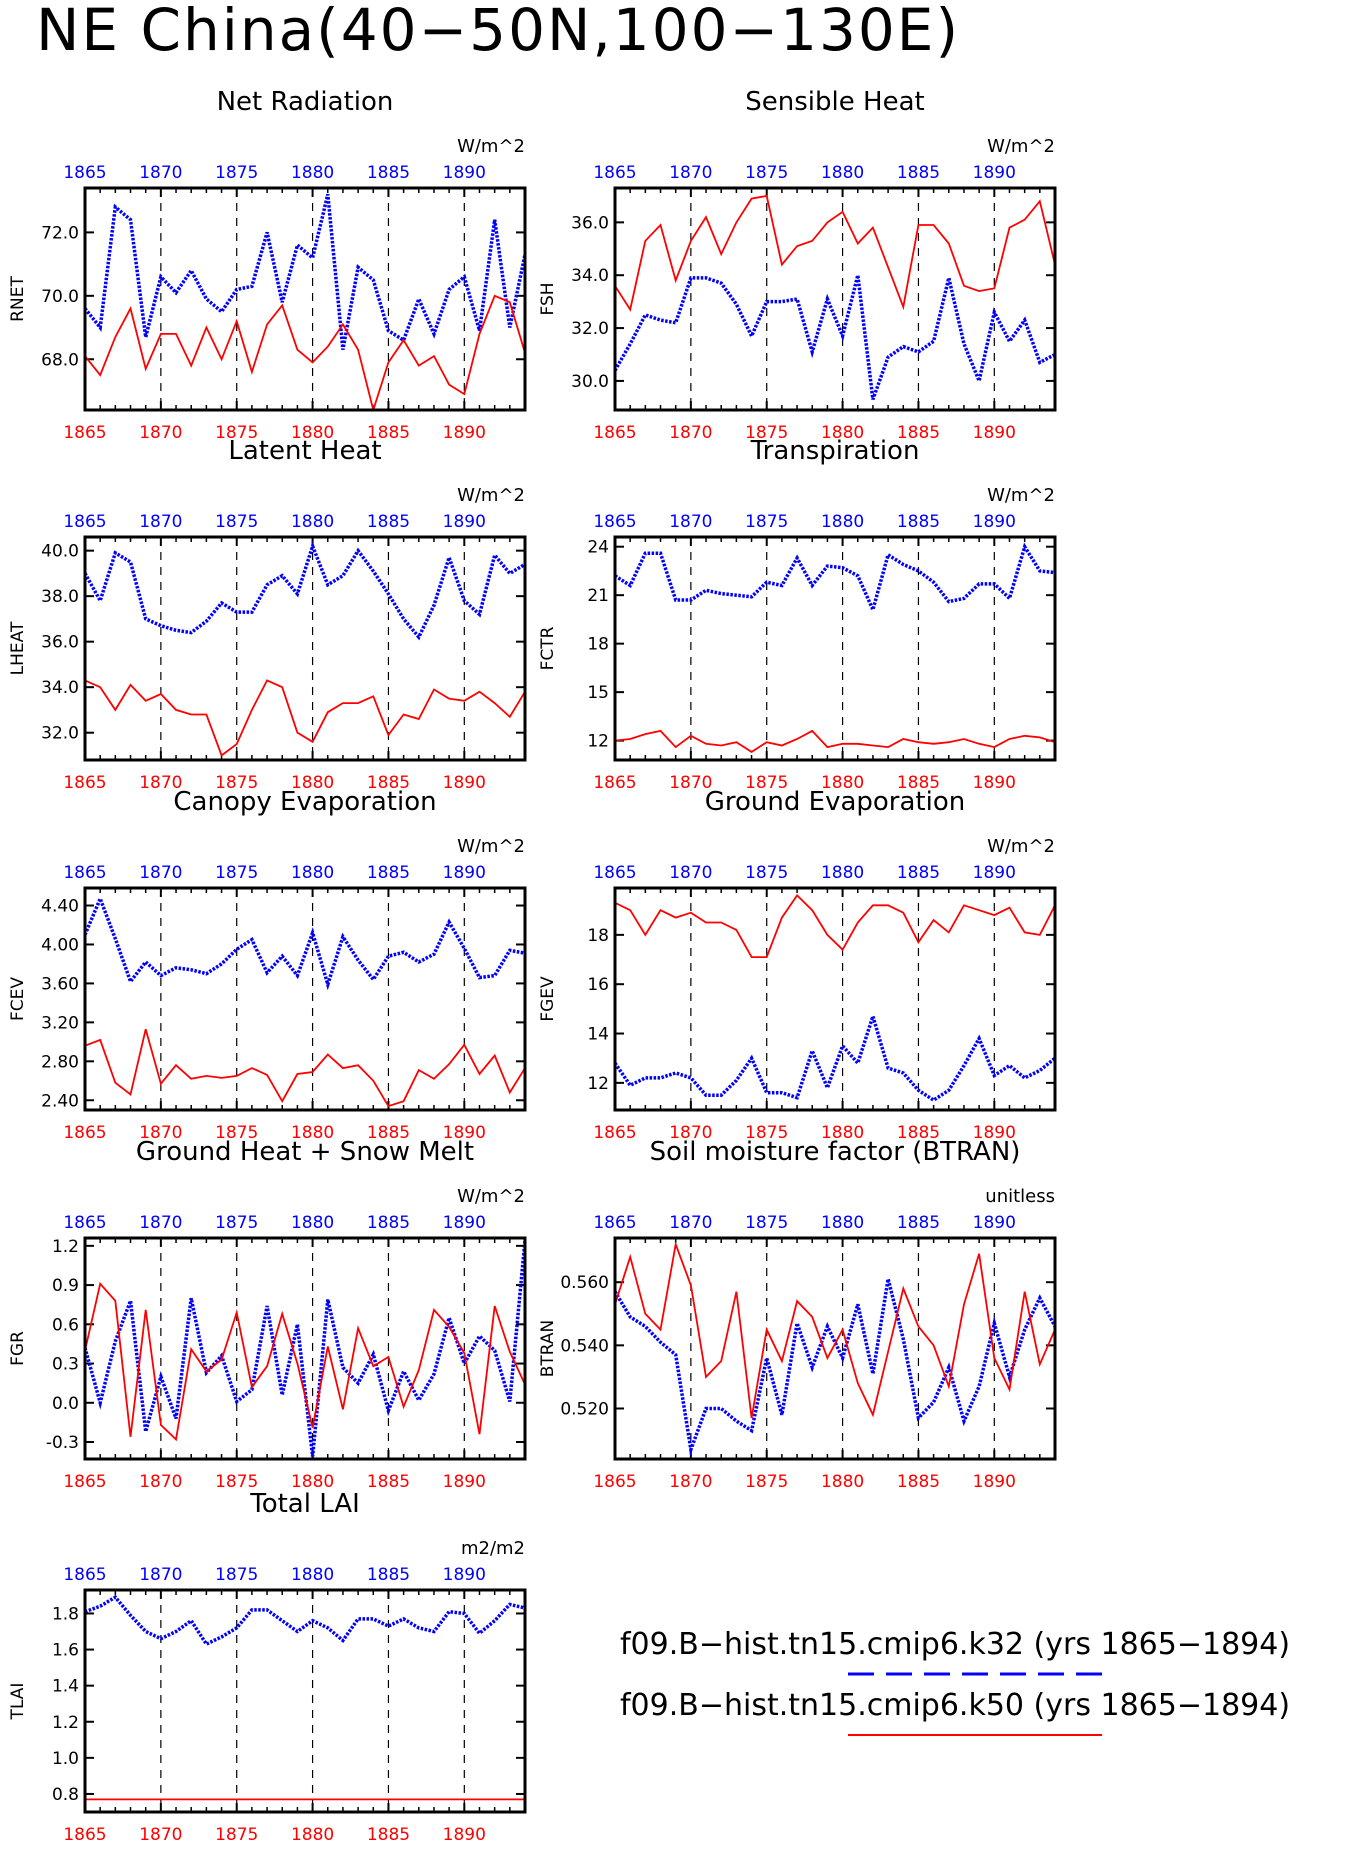  Describe the element at coordinates (304, 802) in the screenshot. I see `chart-title: Canopy Evaporation` at that location.